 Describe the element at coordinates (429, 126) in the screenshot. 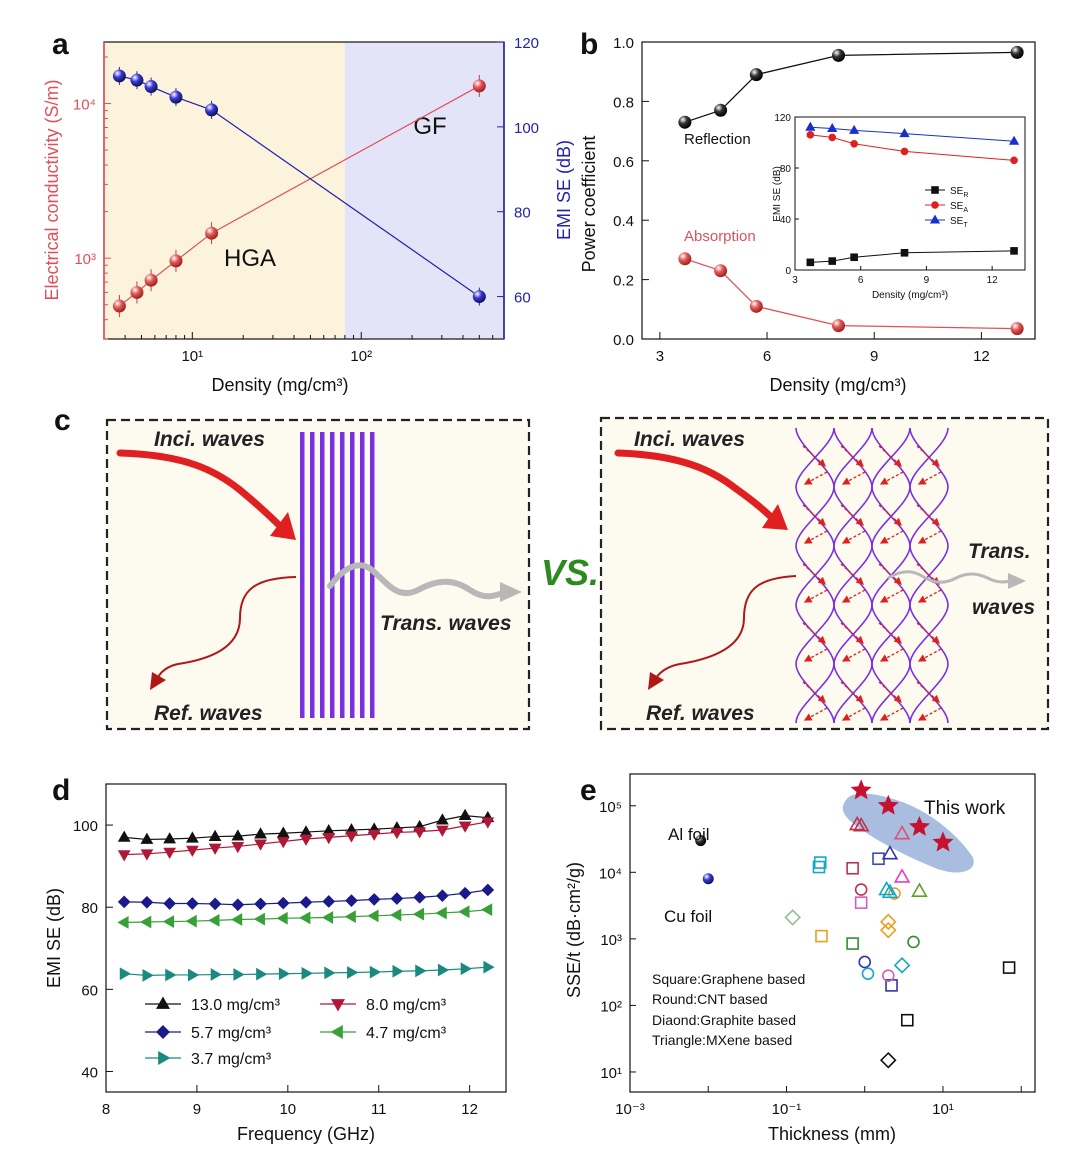

I see `region-label-gf: GF` at that location.